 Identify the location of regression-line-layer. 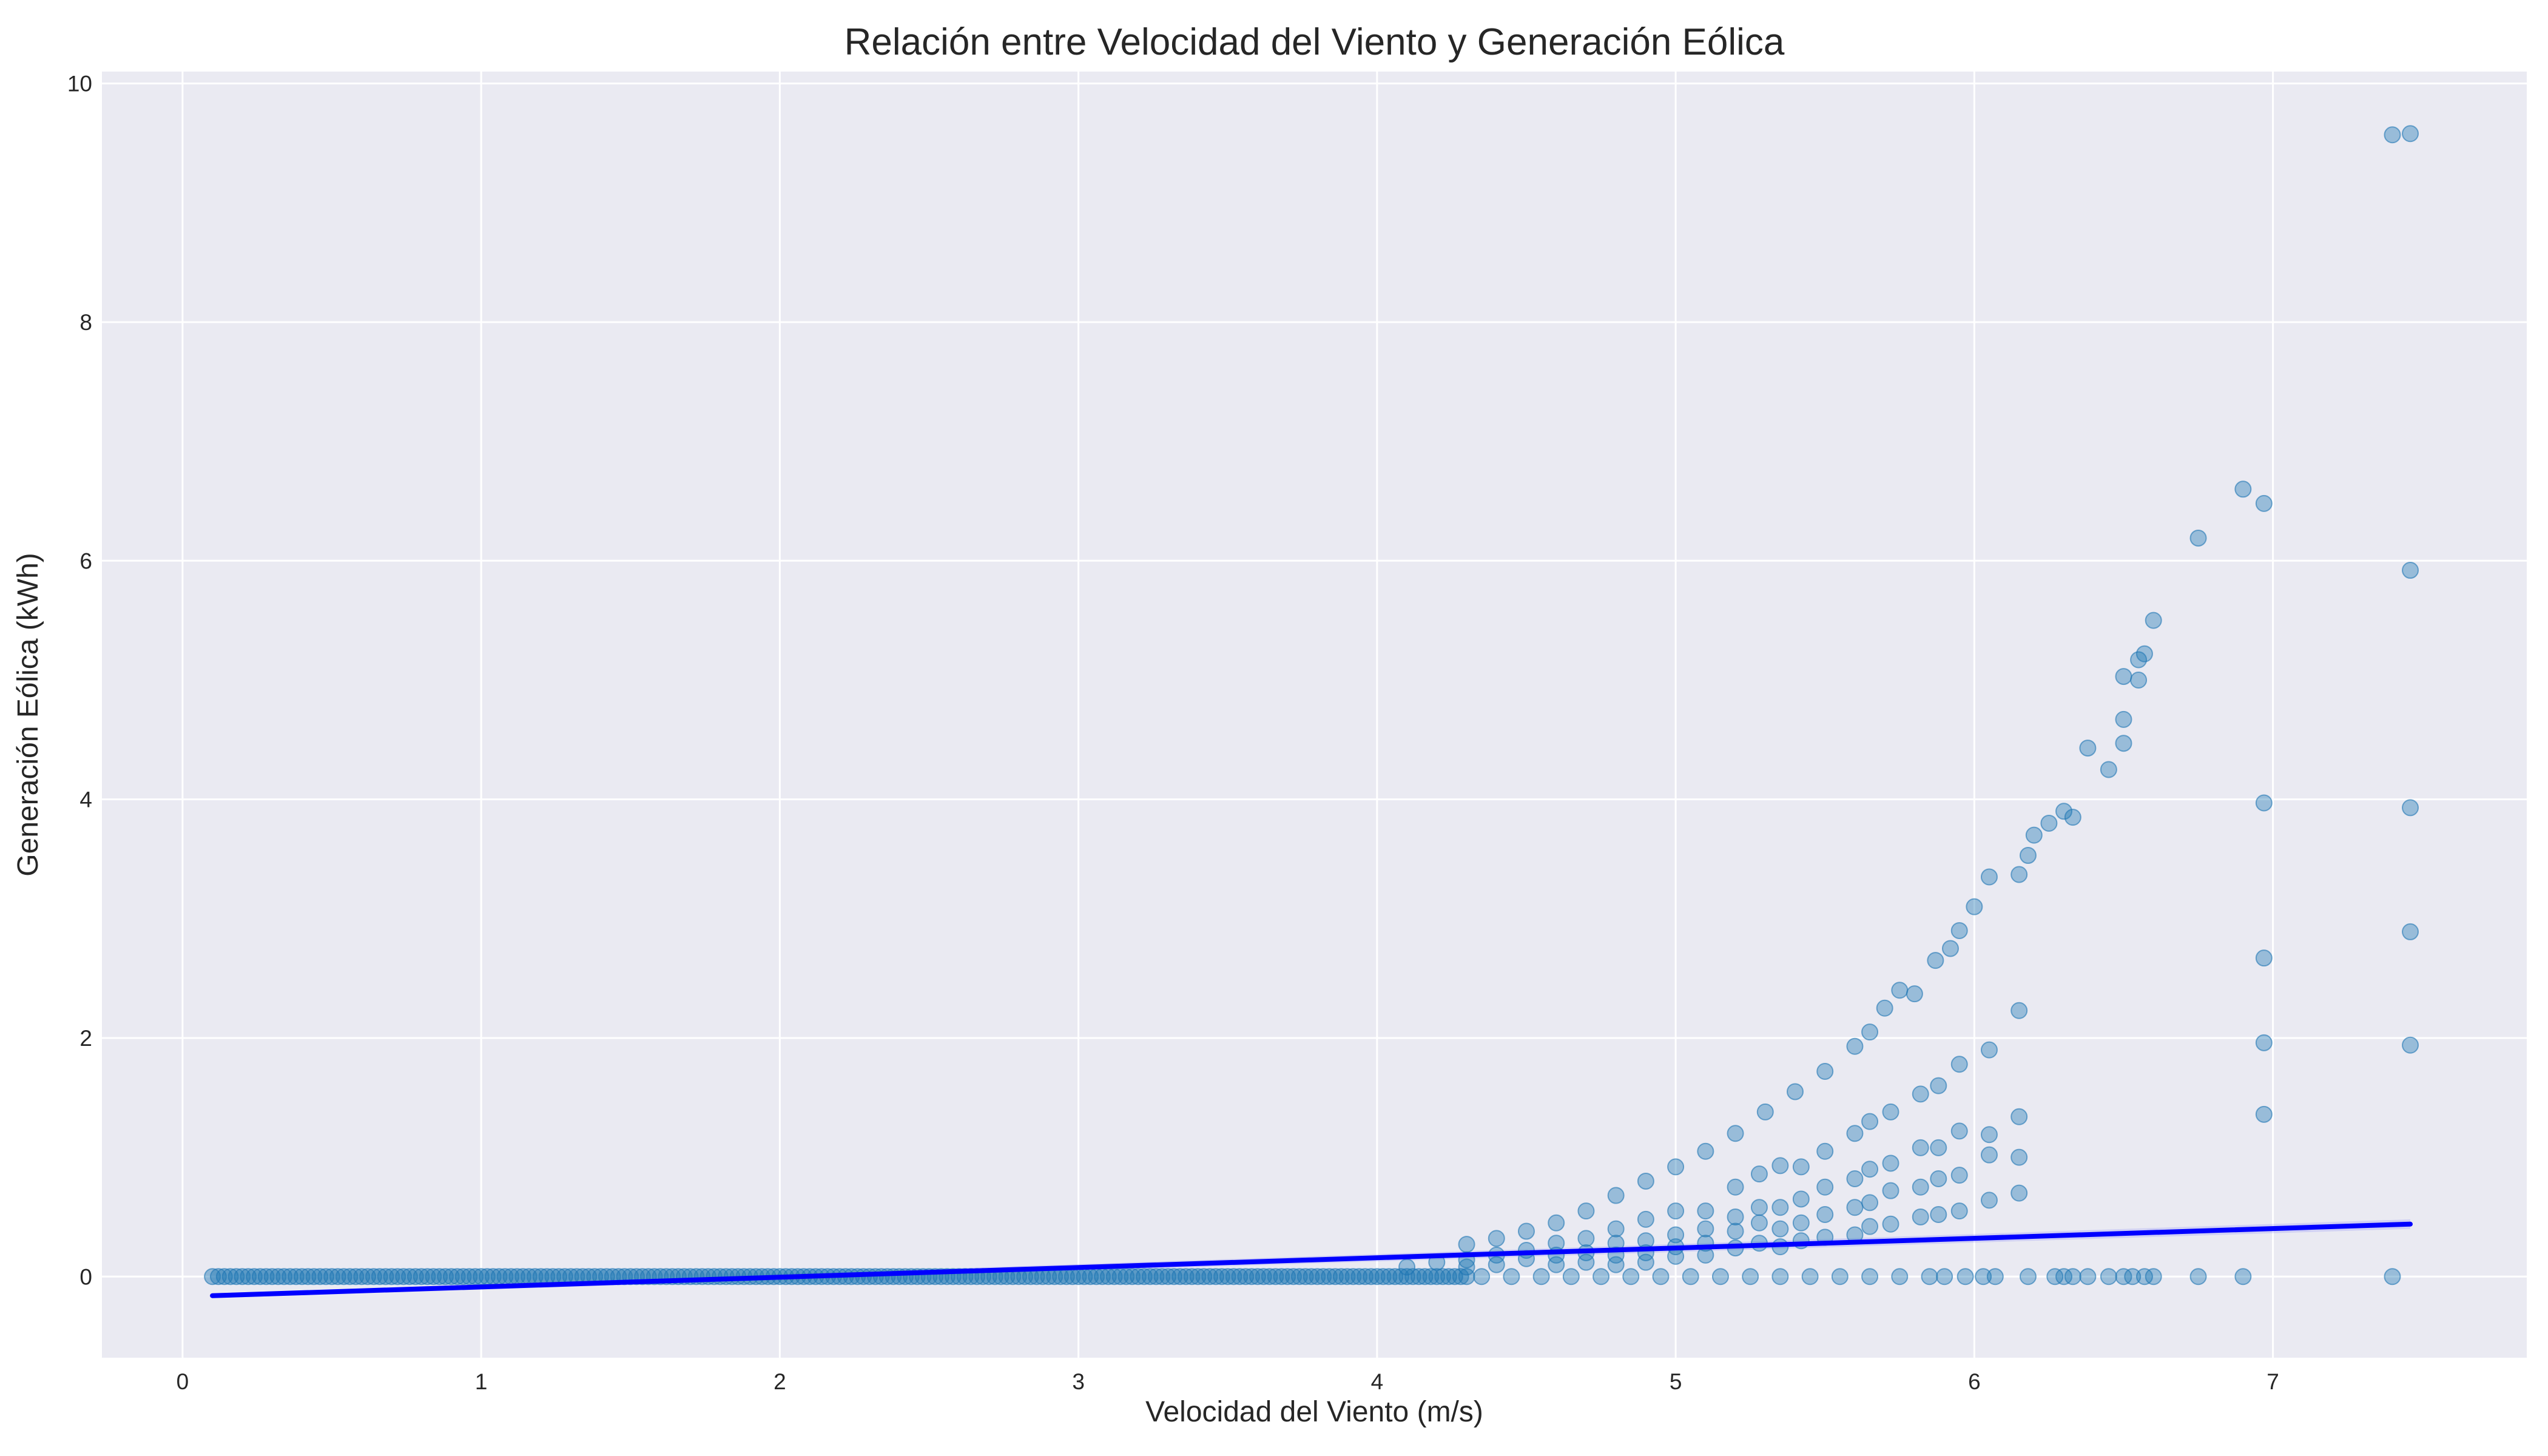
(1311, 1259).